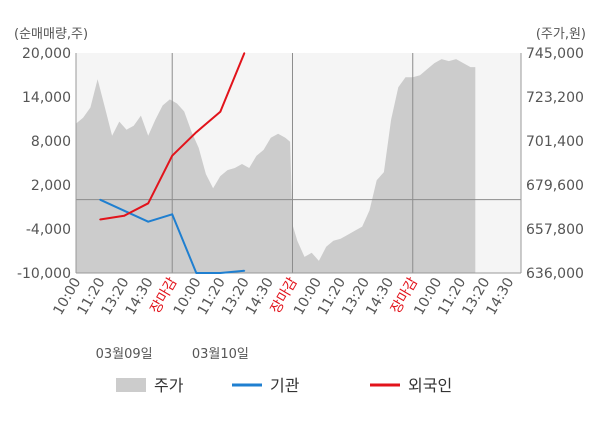 This screenshot has height=432, width=600. Describe the element at coordinates (46, 54) in the screenshot. I see `left-tick-label: 20,000` at that location.